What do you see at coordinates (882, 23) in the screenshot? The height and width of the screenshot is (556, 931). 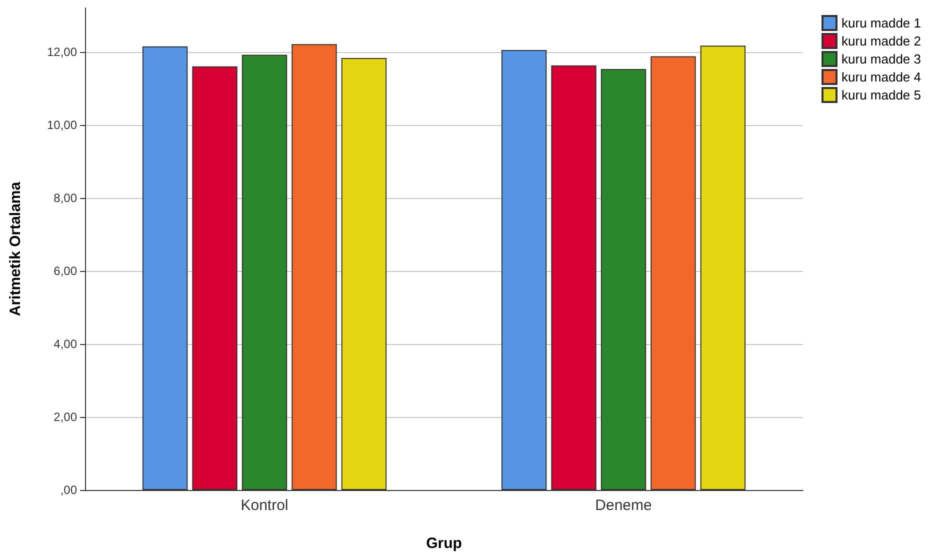 I see `legend-label: kuru madde 1` at bounding box center [882, 23].